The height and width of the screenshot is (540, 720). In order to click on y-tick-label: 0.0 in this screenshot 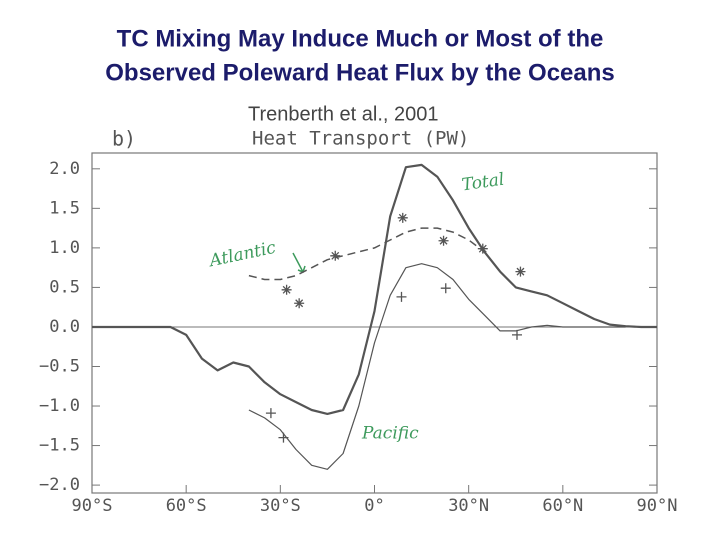, I will do `click(64, 327)`.